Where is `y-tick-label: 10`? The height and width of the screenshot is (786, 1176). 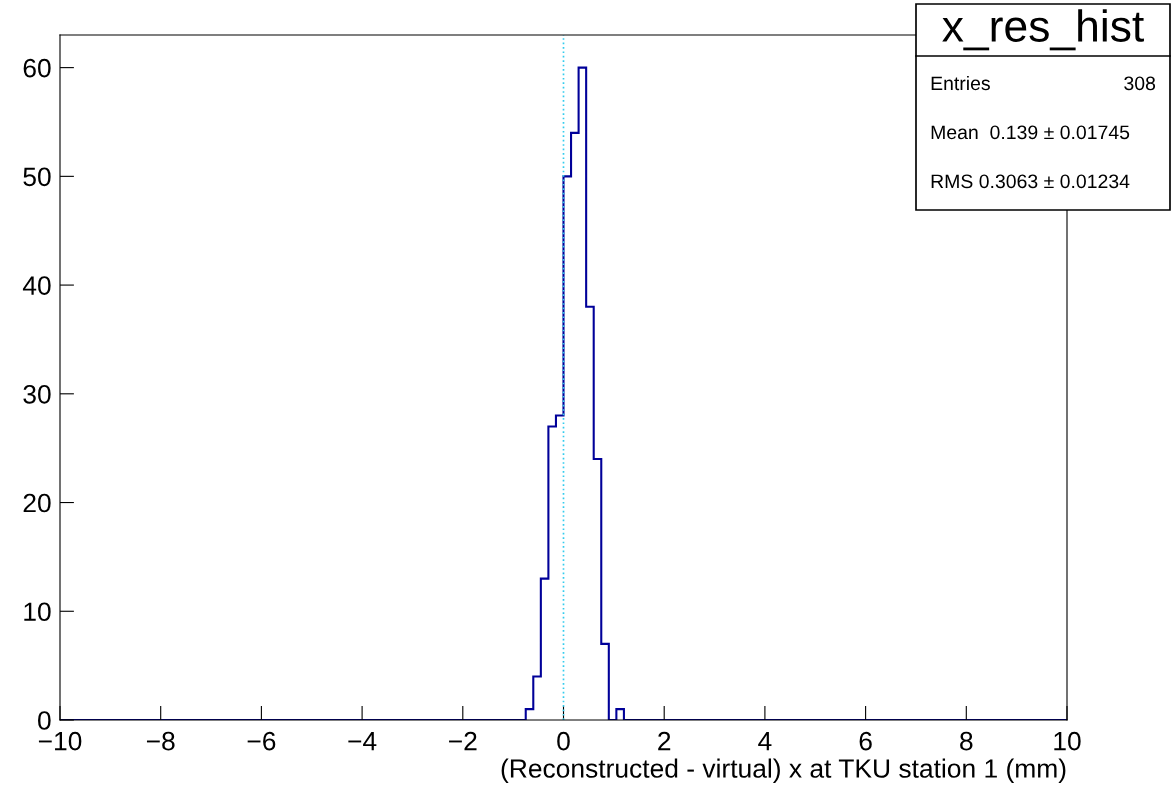
y-tick-label: 10 is located at coordinates (37, 612).